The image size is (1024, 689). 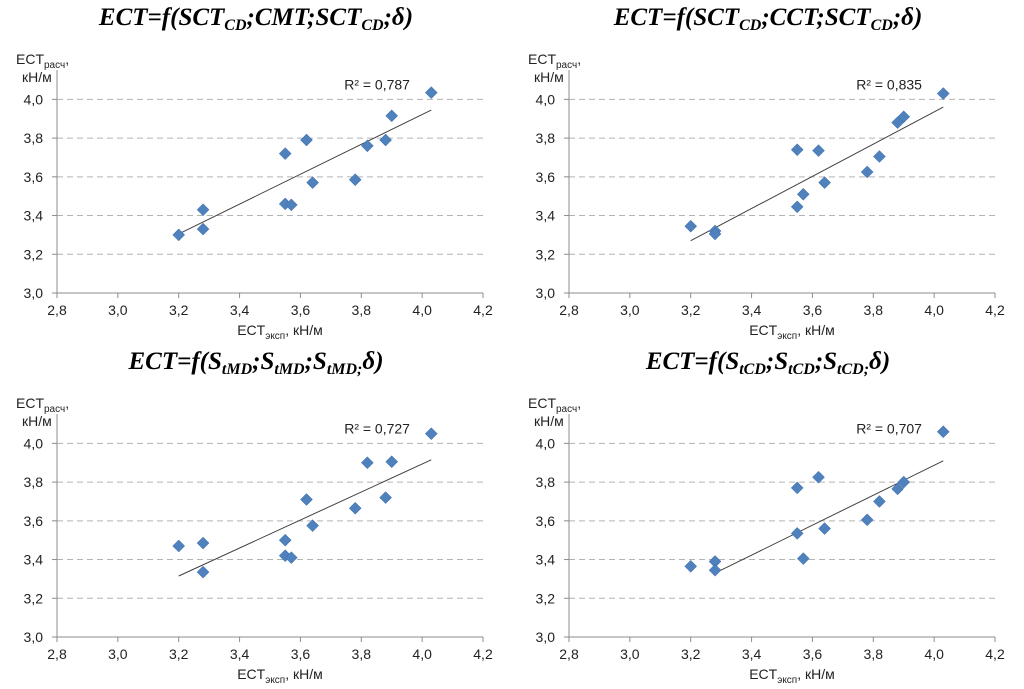 I want to click on r-squared-label: R² = 0,787, so click(x=377, y=85).